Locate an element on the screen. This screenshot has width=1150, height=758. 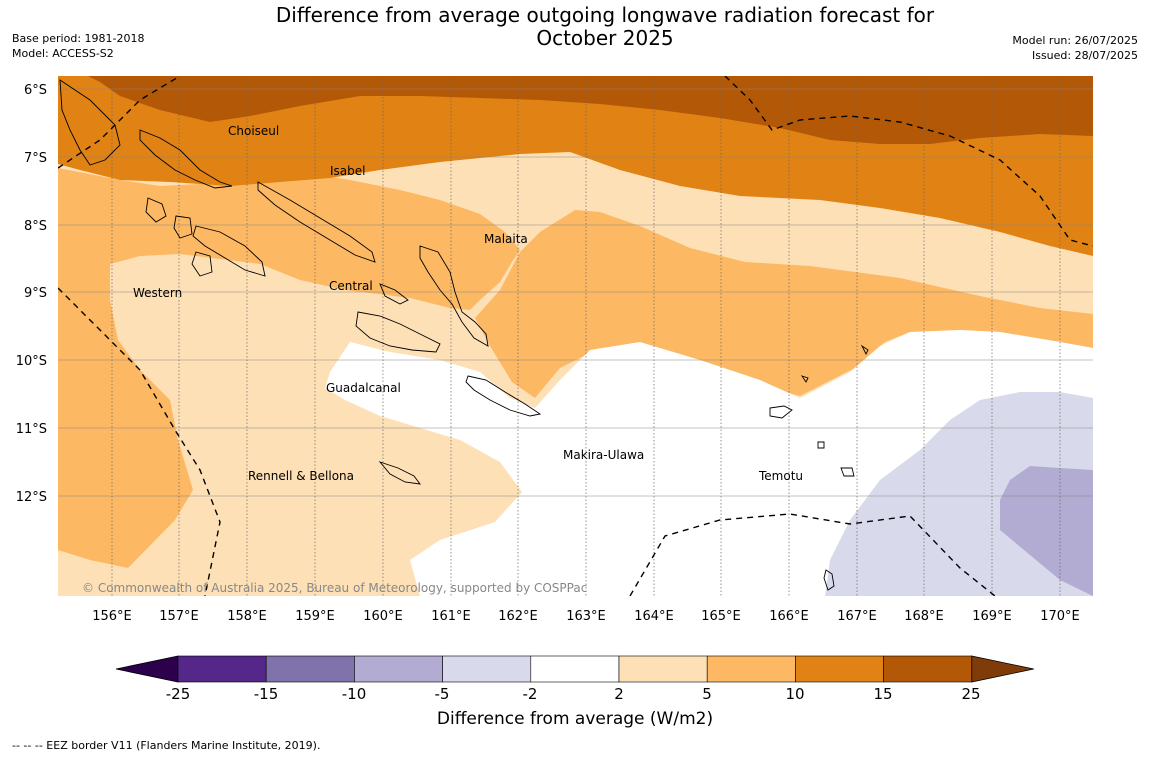
lon-label-161e: 161°E is located at coordinates (451, 616).